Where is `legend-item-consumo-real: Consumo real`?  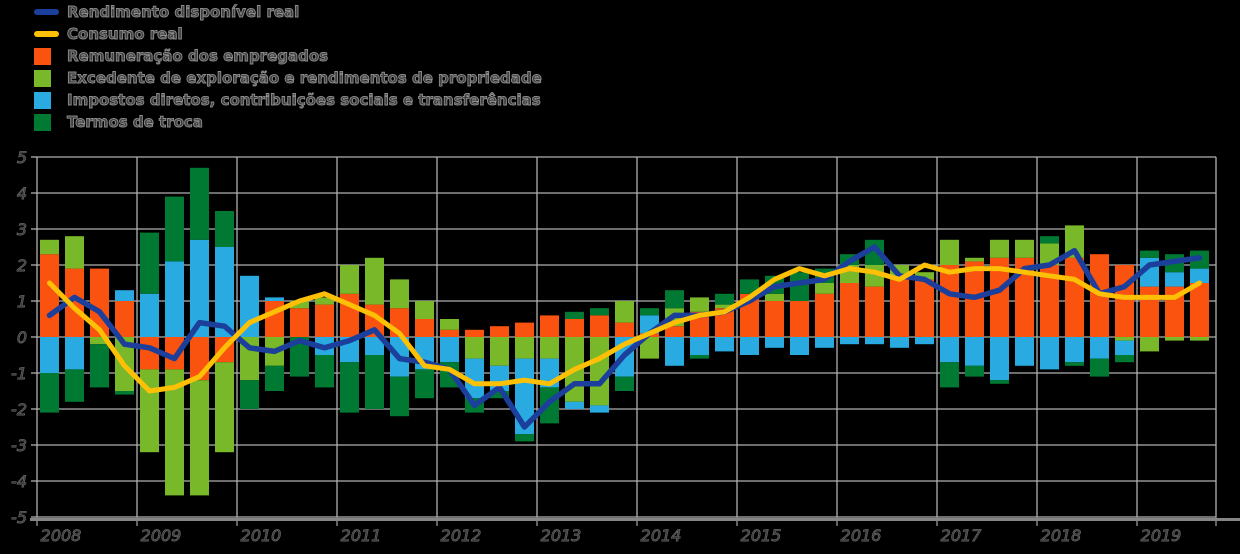
legend-item-consumo-real: Consumo real is located at coordinates (288, 34).